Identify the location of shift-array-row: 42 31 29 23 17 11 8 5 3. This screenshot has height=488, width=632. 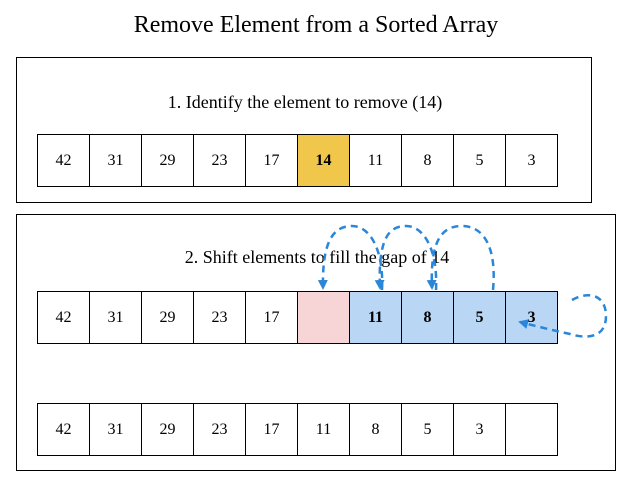
(297, 317).